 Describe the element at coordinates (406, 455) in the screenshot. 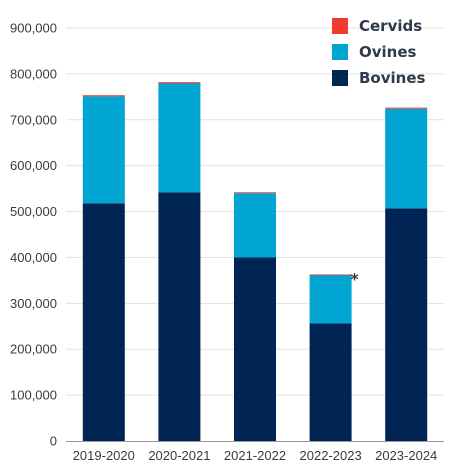

I see `x-tick-label: 2023-2024` at that location.